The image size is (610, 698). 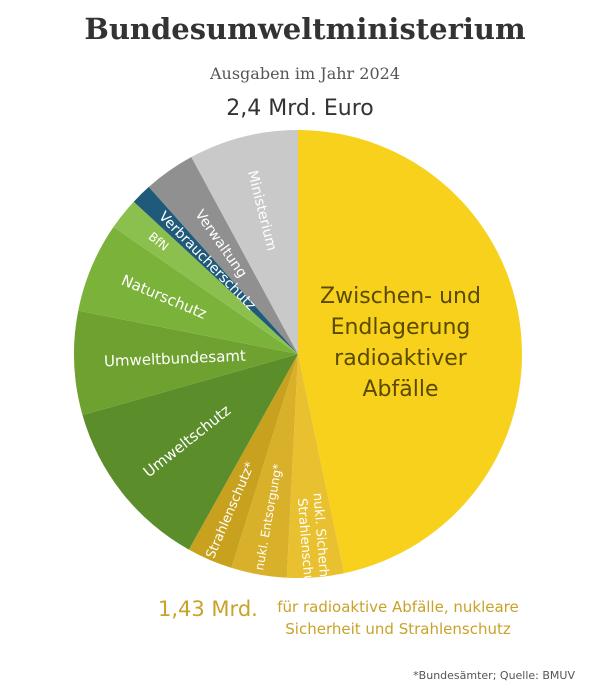 What do you see at coordinates (313, 545) in the screenshot?
I see `slice-label-nukl-sicherheit-strahlenschutz: nukl. Sicherheit/Strahlenschutz` at bounding box center [313, 545].